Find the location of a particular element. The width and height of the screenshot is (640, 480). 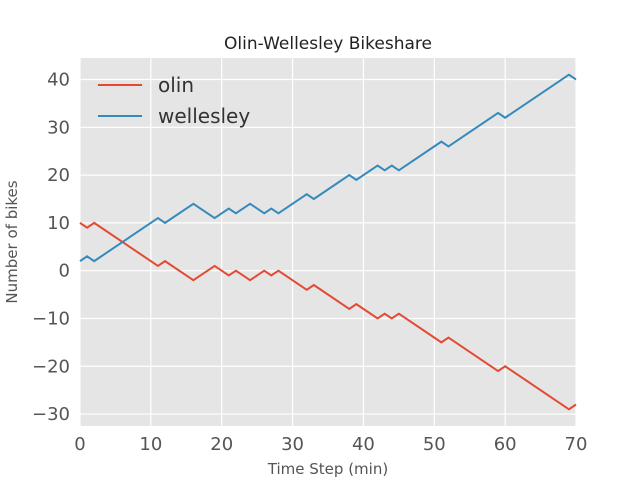

y-tick-label: 20 is located at coordinates (58, 175).